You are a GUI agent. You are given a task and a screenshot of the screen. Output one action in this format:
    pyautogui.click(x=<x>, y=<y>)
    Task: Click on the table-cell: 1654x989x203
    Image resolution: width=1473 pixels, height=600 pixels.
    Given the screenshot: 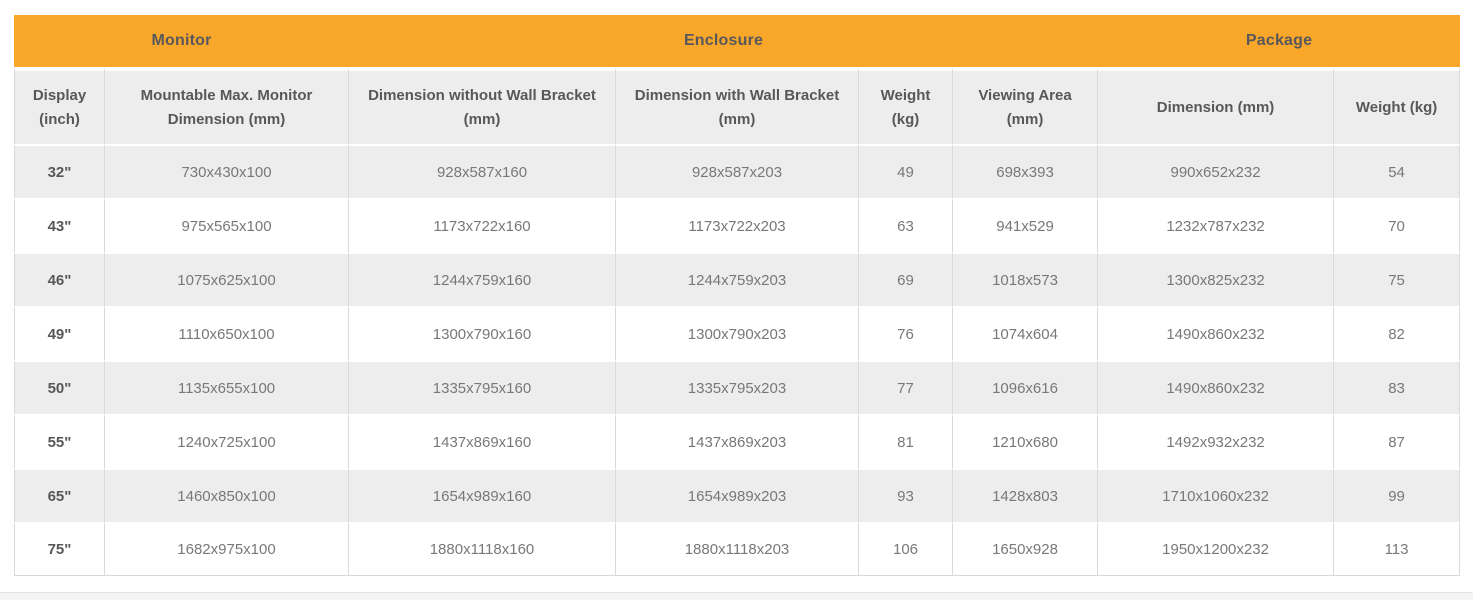 What is the action you would take?
    pyautogui.click(x=737, y=495)
    